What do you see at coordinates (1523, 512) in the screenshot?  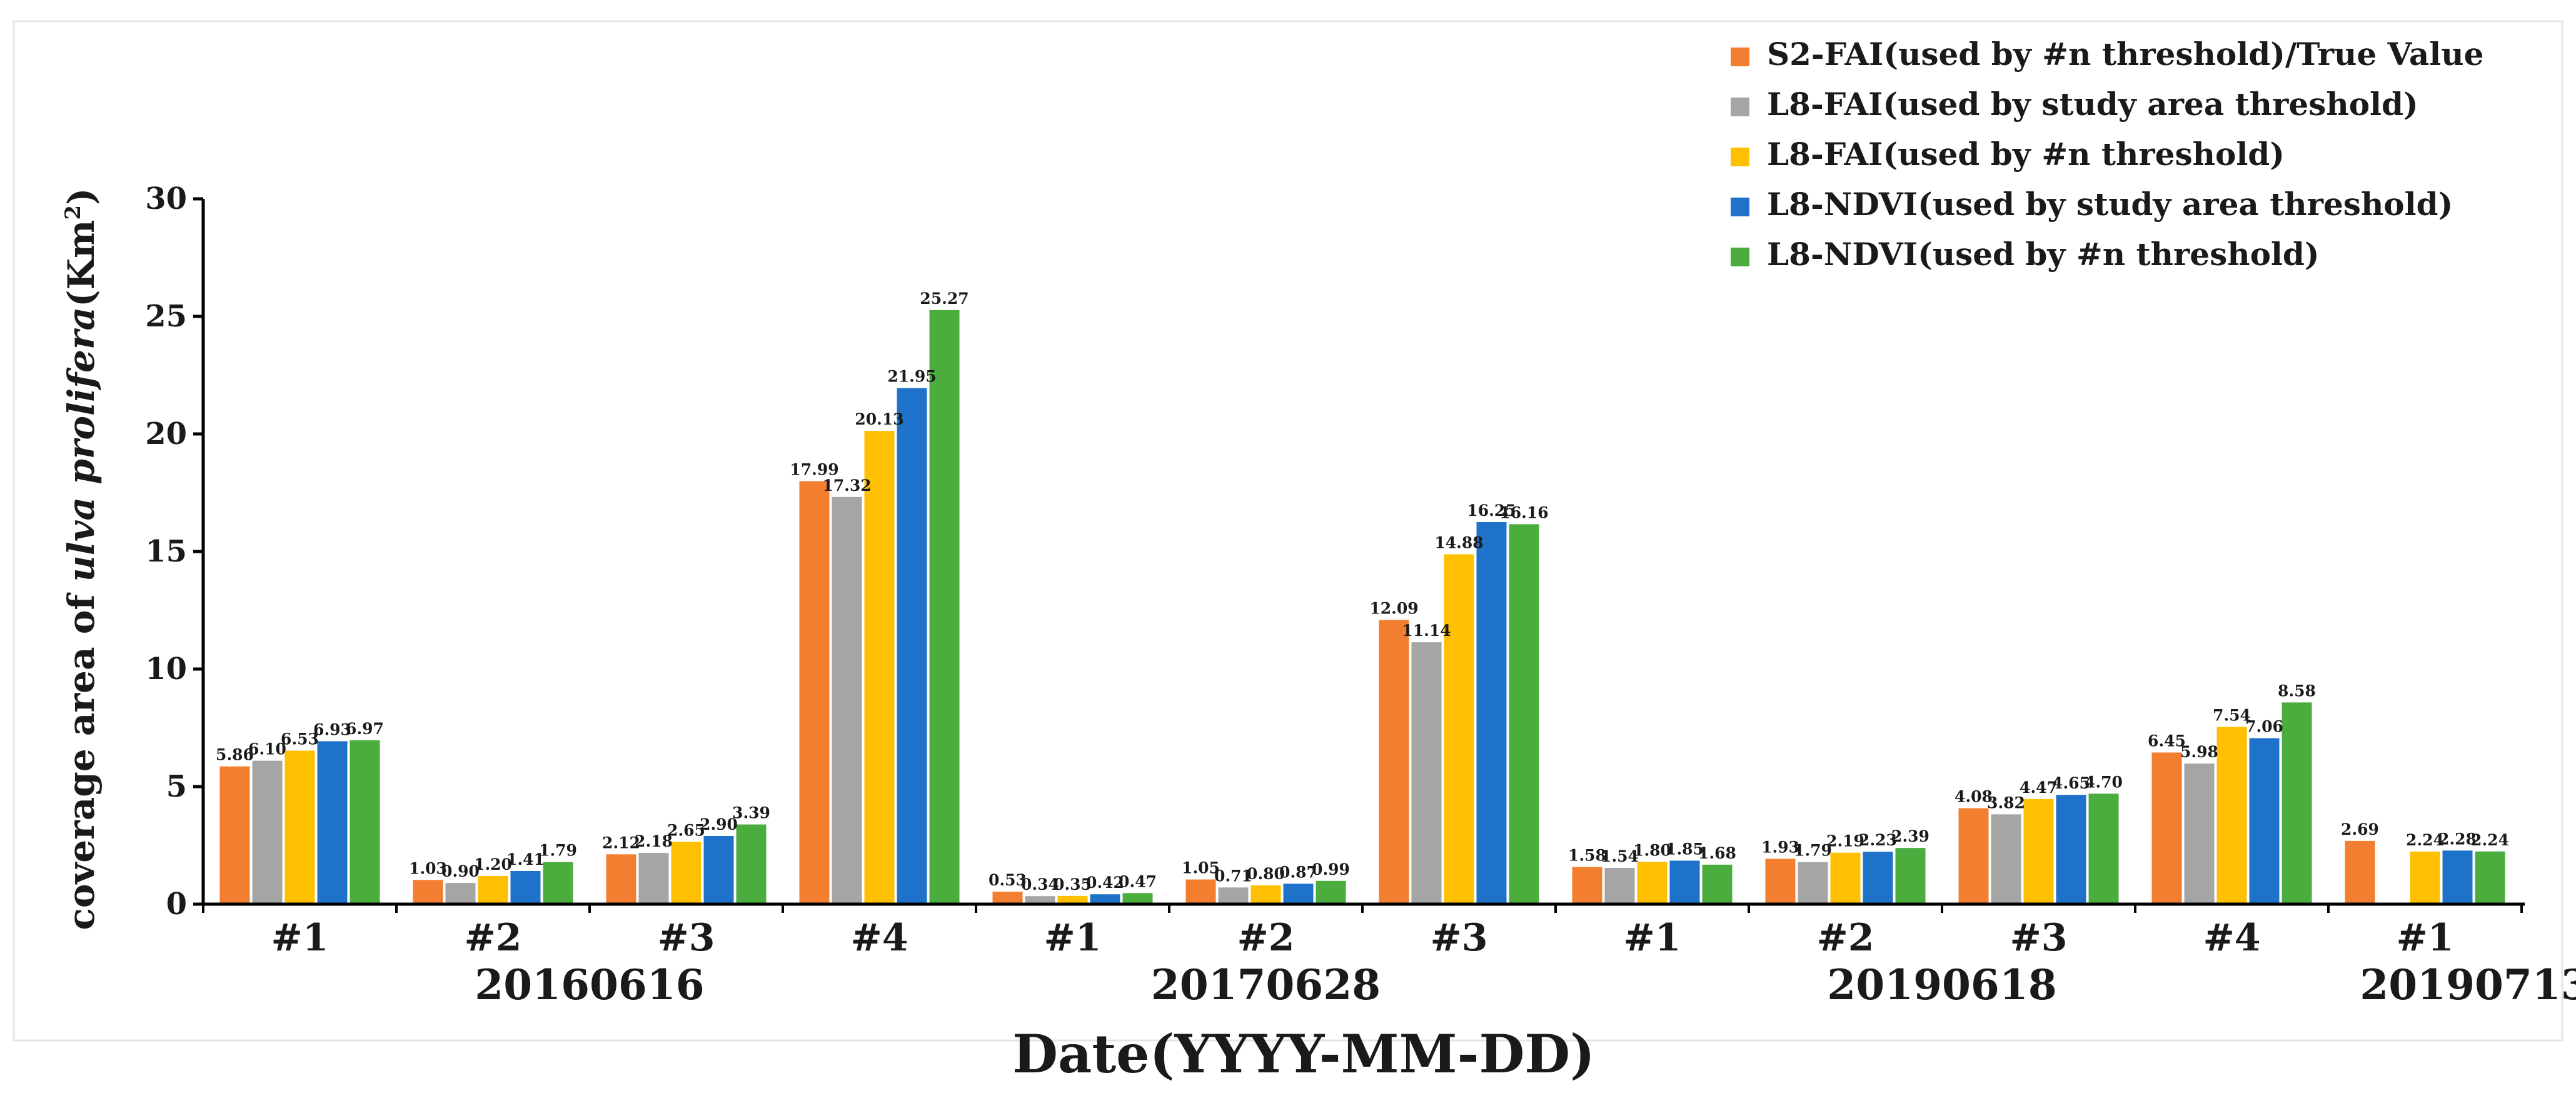 I see `bar-value-label: 16.16` at bounding box center [1523, 512].